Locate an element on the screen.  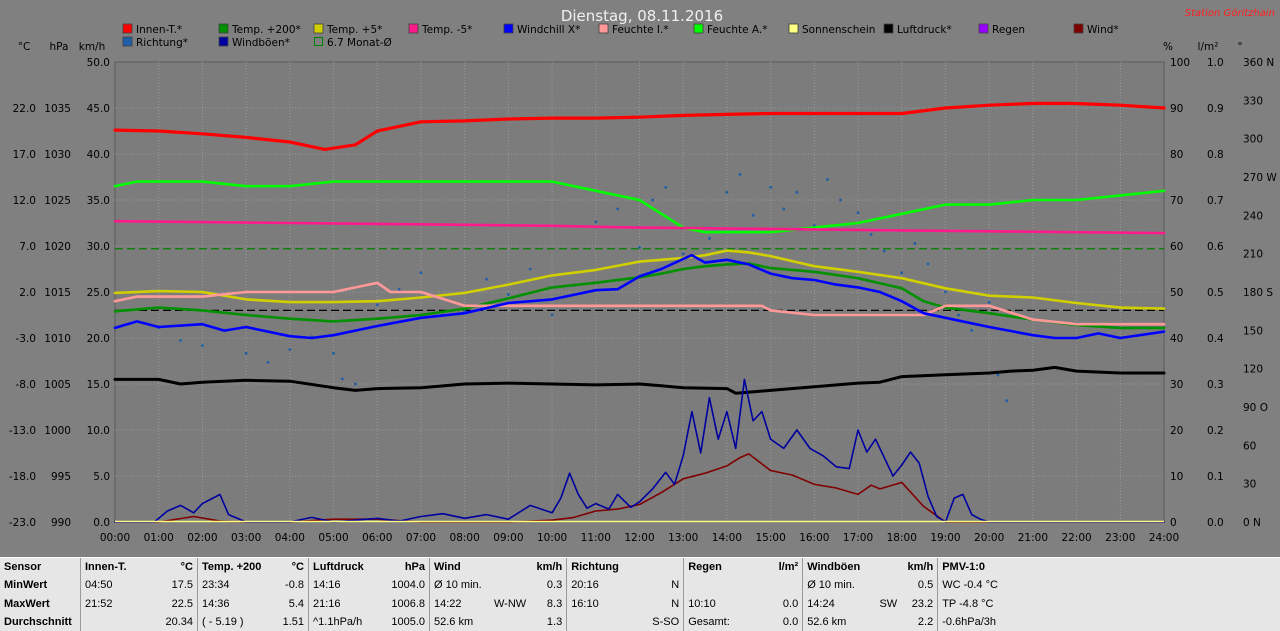
pressure-axis-tick-label: 1020 is located at coordinates (57, 247).